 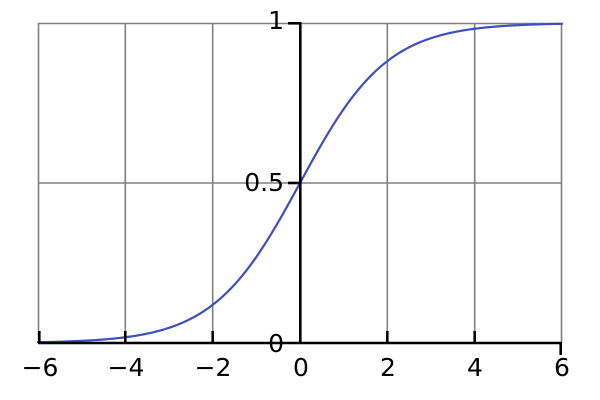 What do you see at coordinates (562, 367) in the screenshot?
I see `x-tick-label-6: 6` at bounding box center [562, 367].